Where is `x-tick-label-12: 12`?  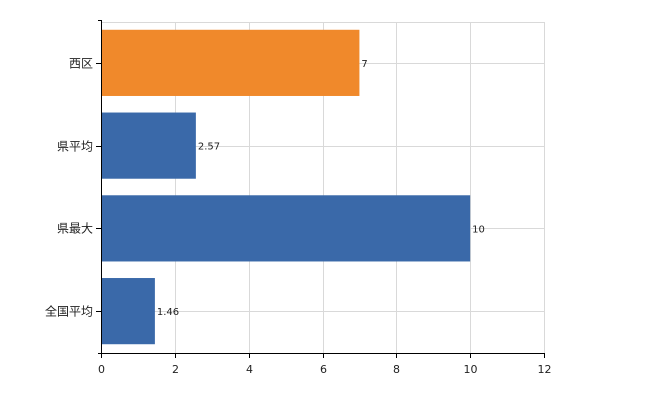
x-tick-label-12: 12 is located at coordinates (545, 369).